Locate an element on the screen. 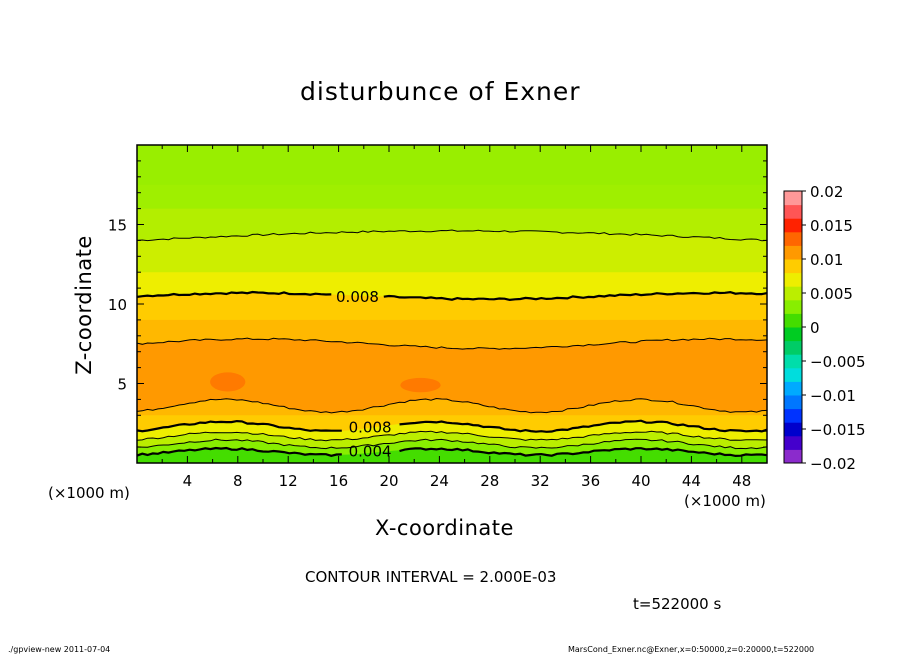 Image resolution: width=904 pixels, height=654 pixels. x-tick-label: 20 is located at coordinates (388, 481).